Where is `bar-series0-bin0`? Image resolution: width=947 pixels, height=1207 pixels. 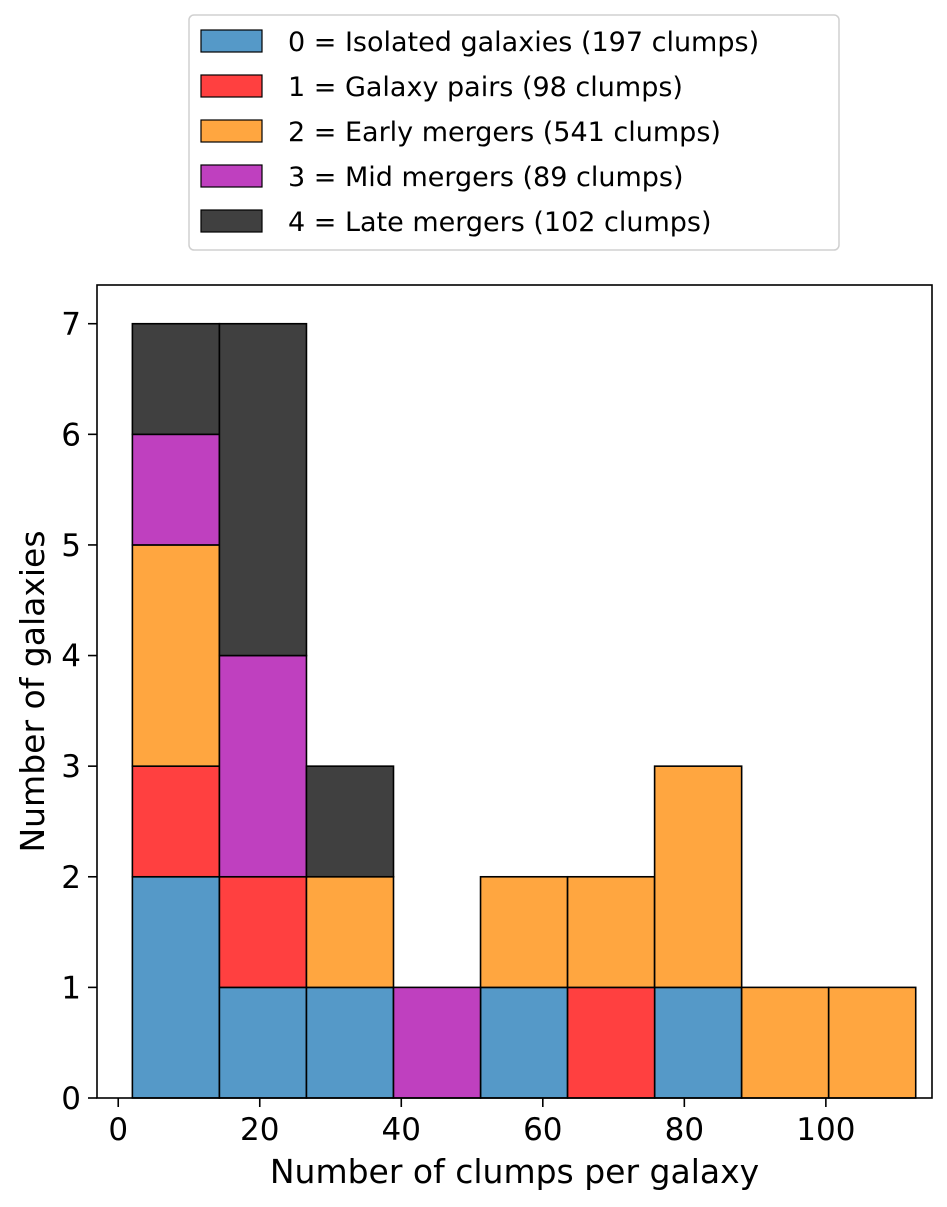 bar-series0-bin0 is located at coordinates (176, 987).